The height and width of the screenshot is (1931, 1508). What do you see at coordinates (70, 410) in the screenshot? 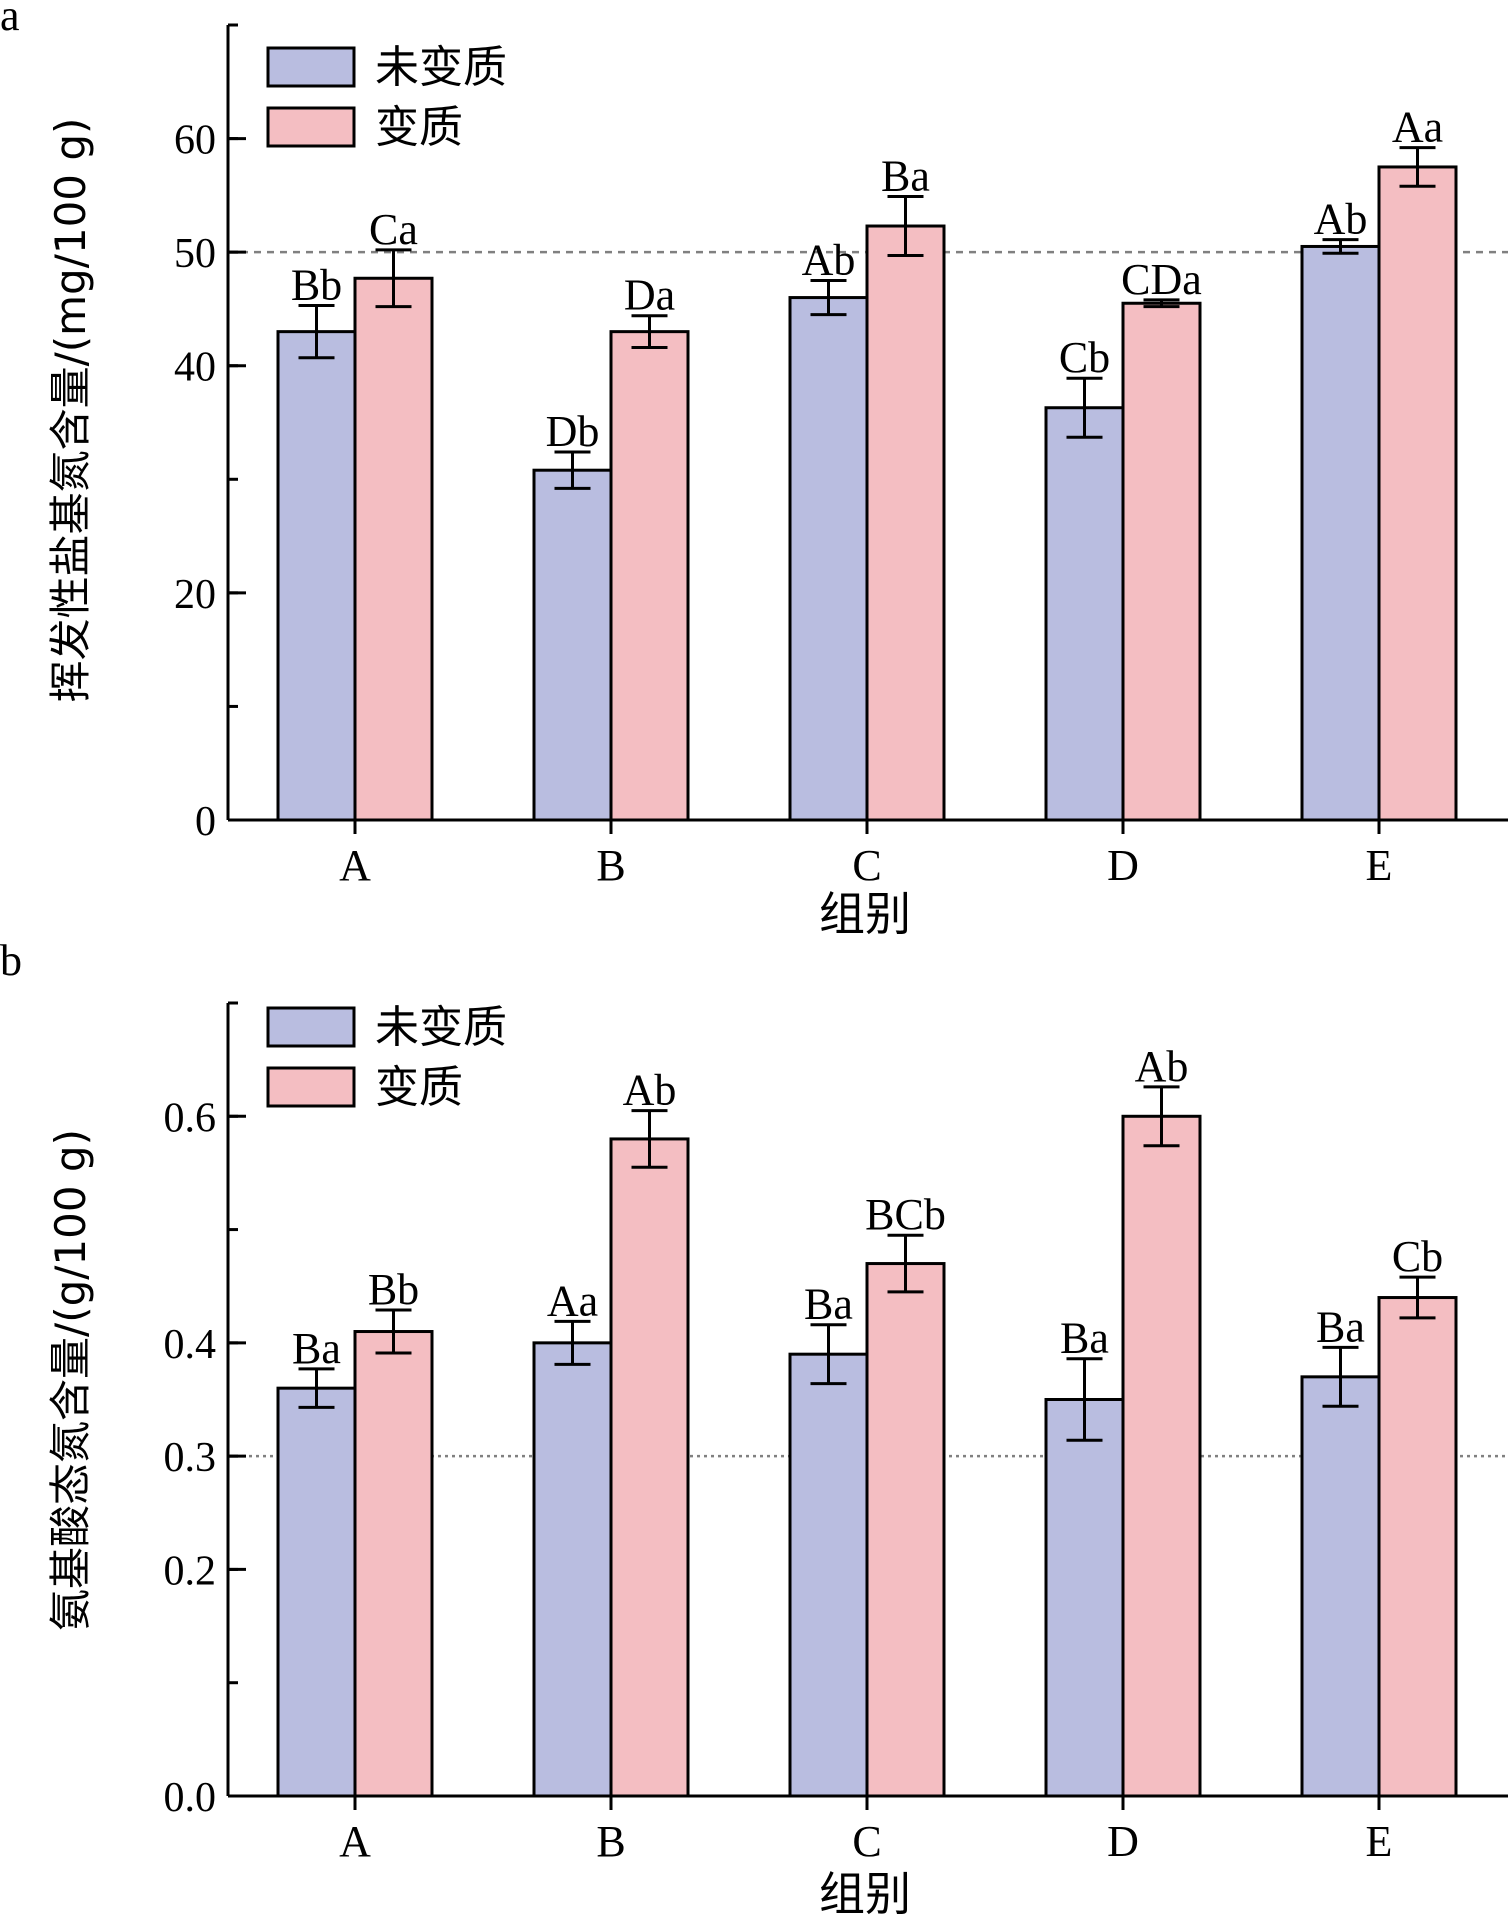
I see `y-axis-title: 挥发性盐基氮含量/(mg/100 g)` at bounding box center [70, 410].